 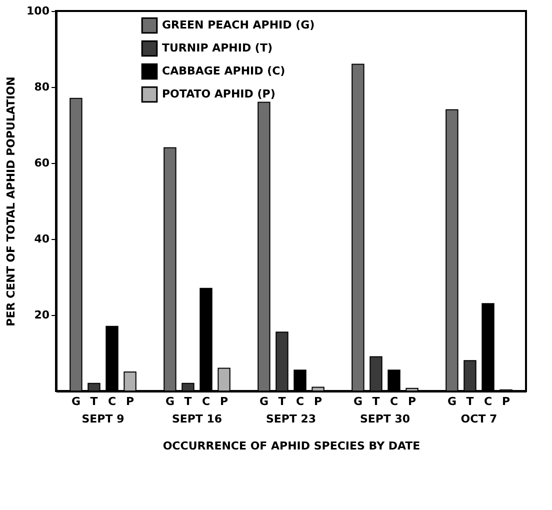 What do you see at coordinates (197, 419) in the screenshot?
I see `x-tick-label: SEPT 16` at bounding box center [197, 419].